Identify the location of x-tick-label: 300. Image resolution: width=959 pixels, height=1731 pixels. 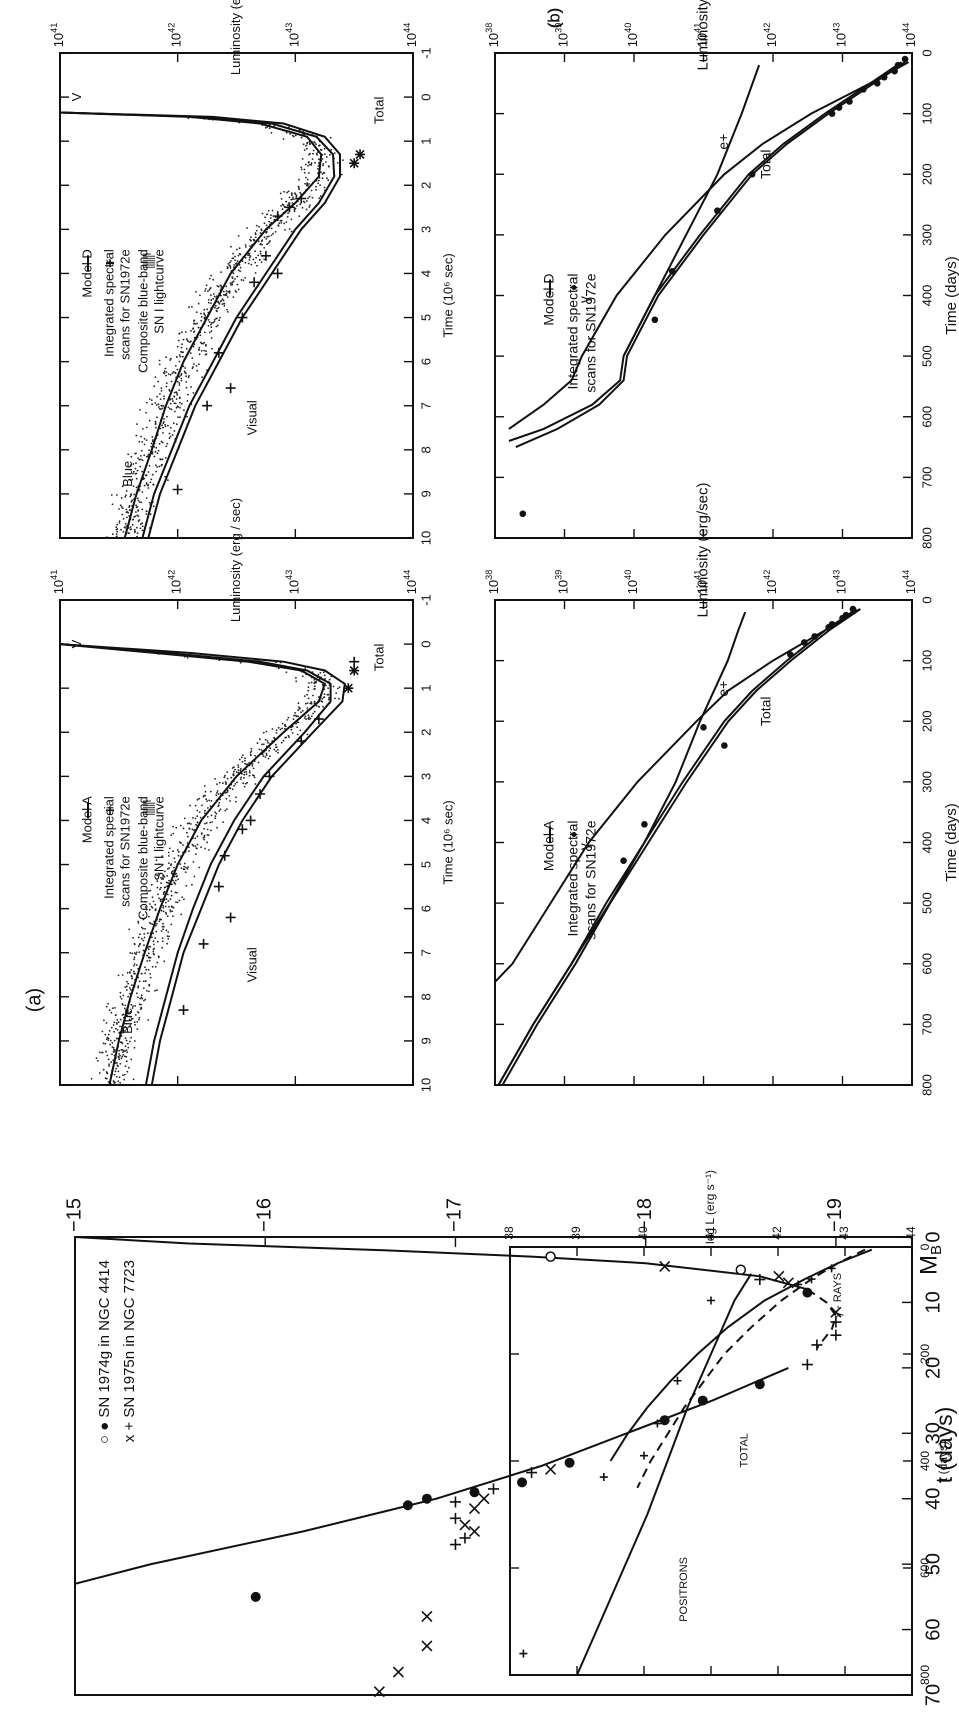
(926, 235).